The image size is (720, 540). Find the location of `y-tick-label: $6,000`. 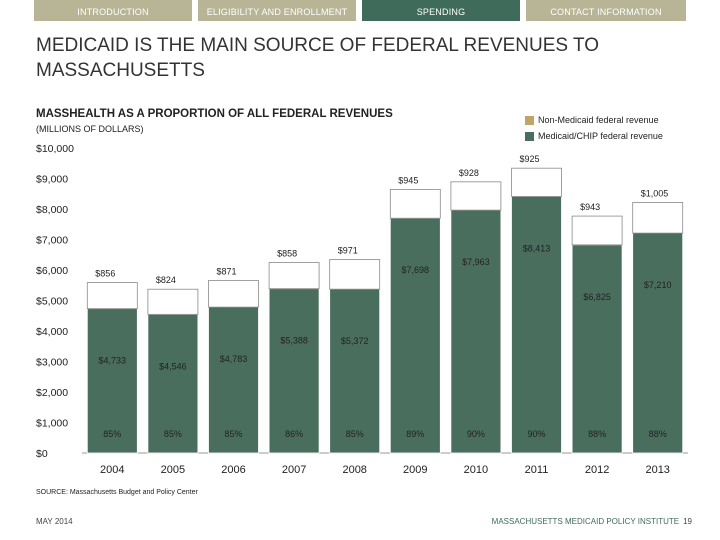

y-tick-label: $6,000 is located at coordinates (52, 271).